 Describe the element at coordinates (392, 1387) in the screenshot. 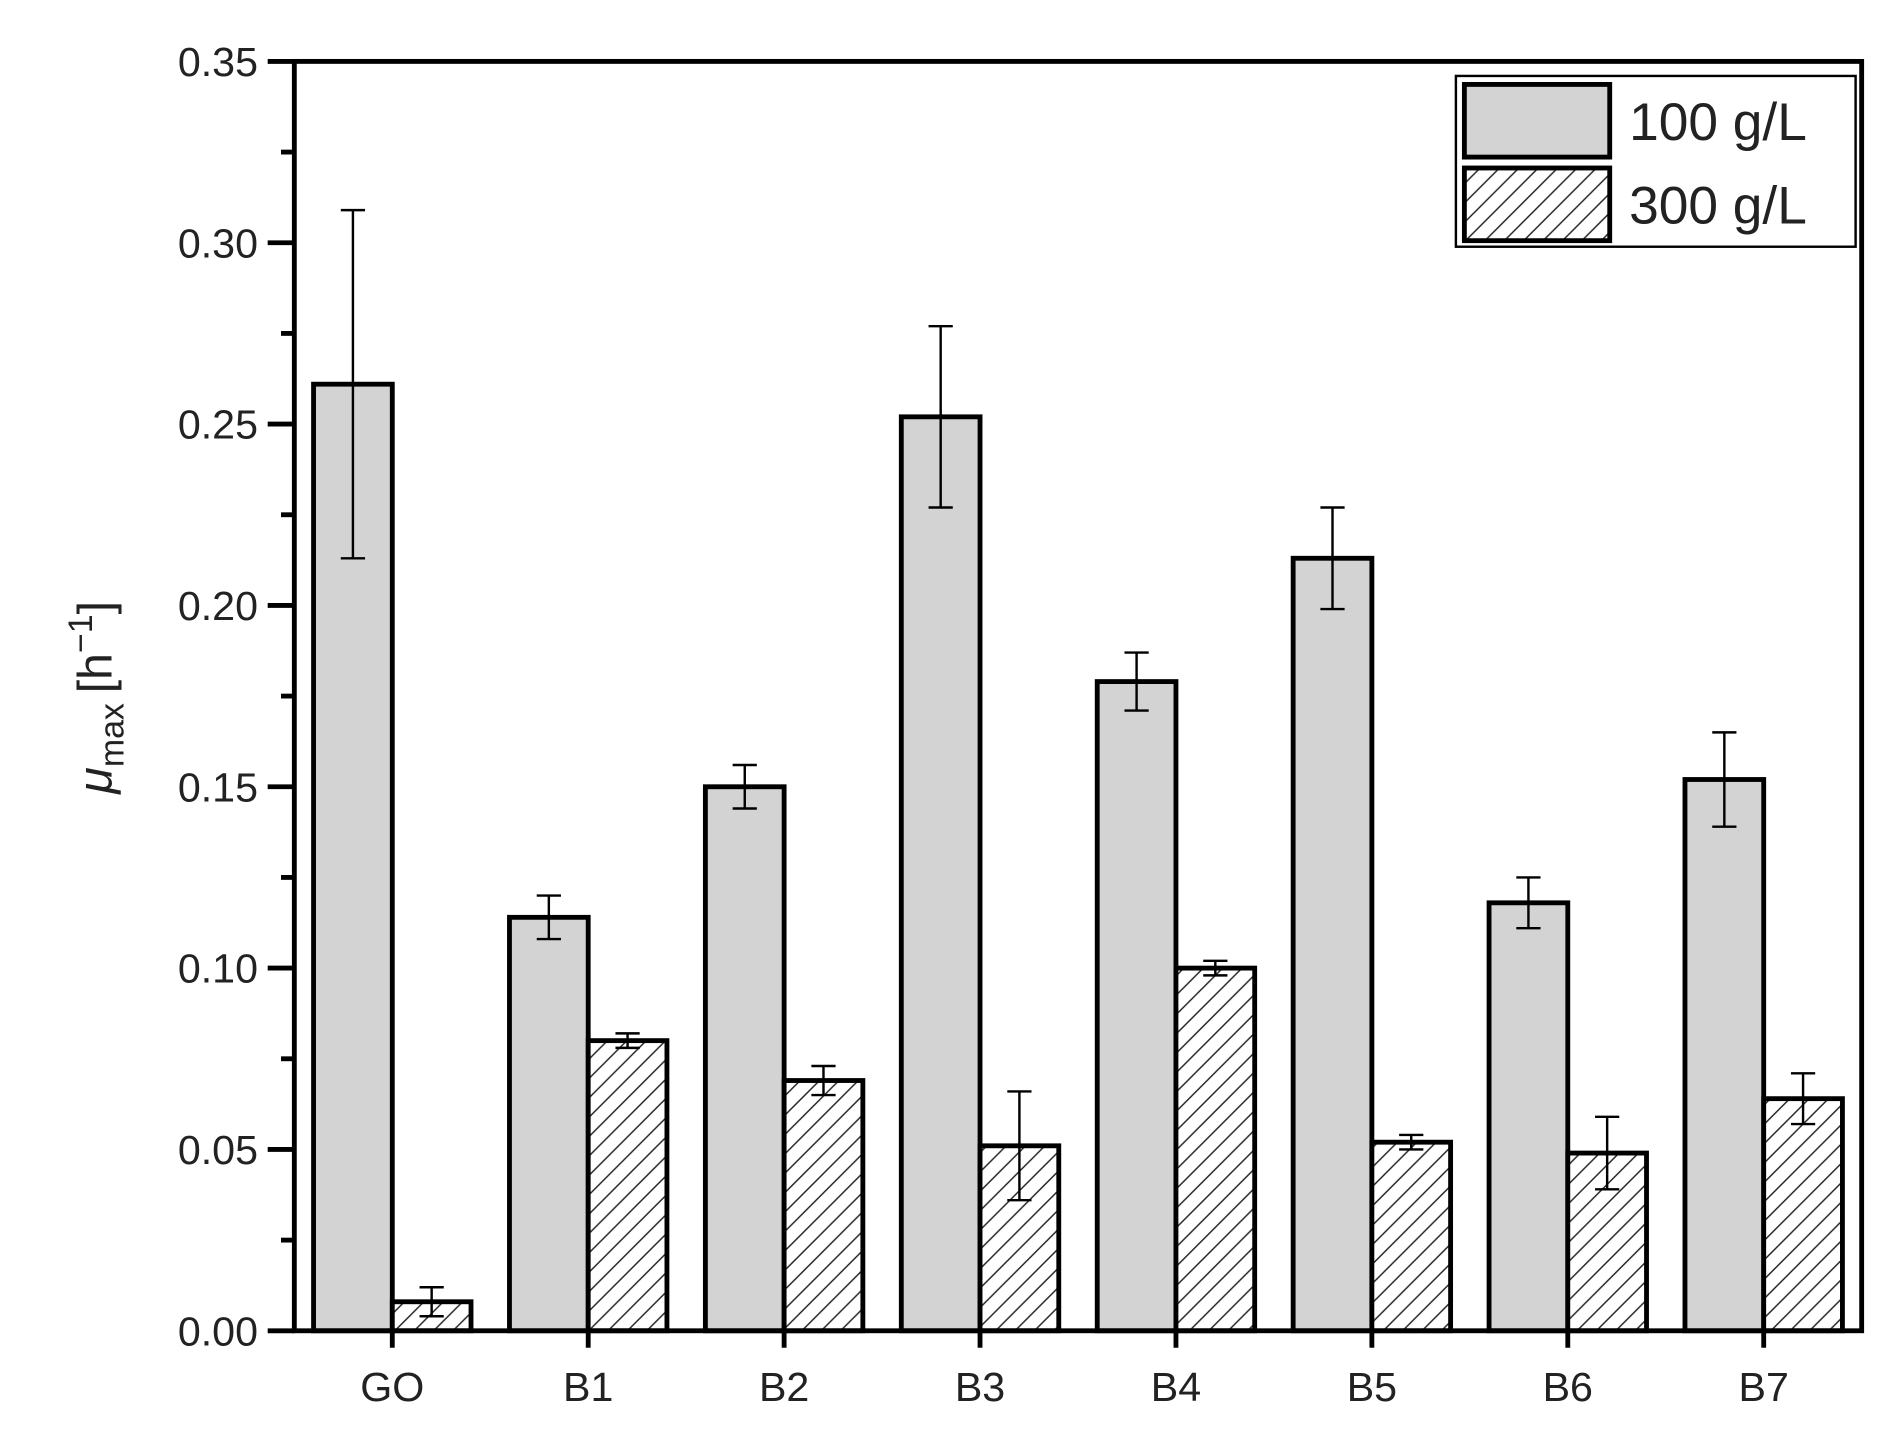

I see `x-tick-label: GO` at that location.